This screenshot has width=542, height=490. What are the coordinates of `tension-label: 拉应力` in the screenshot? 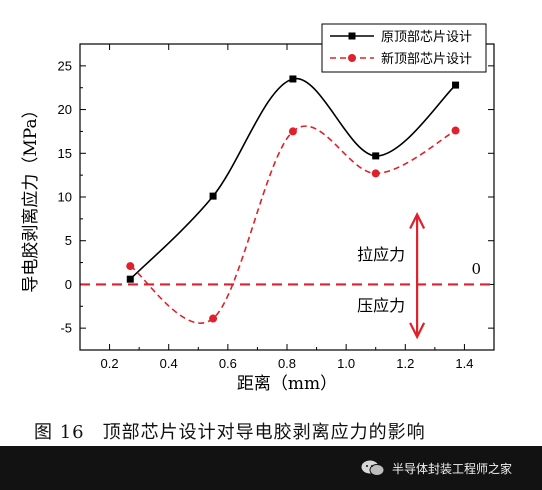 It's located at (381, 254).